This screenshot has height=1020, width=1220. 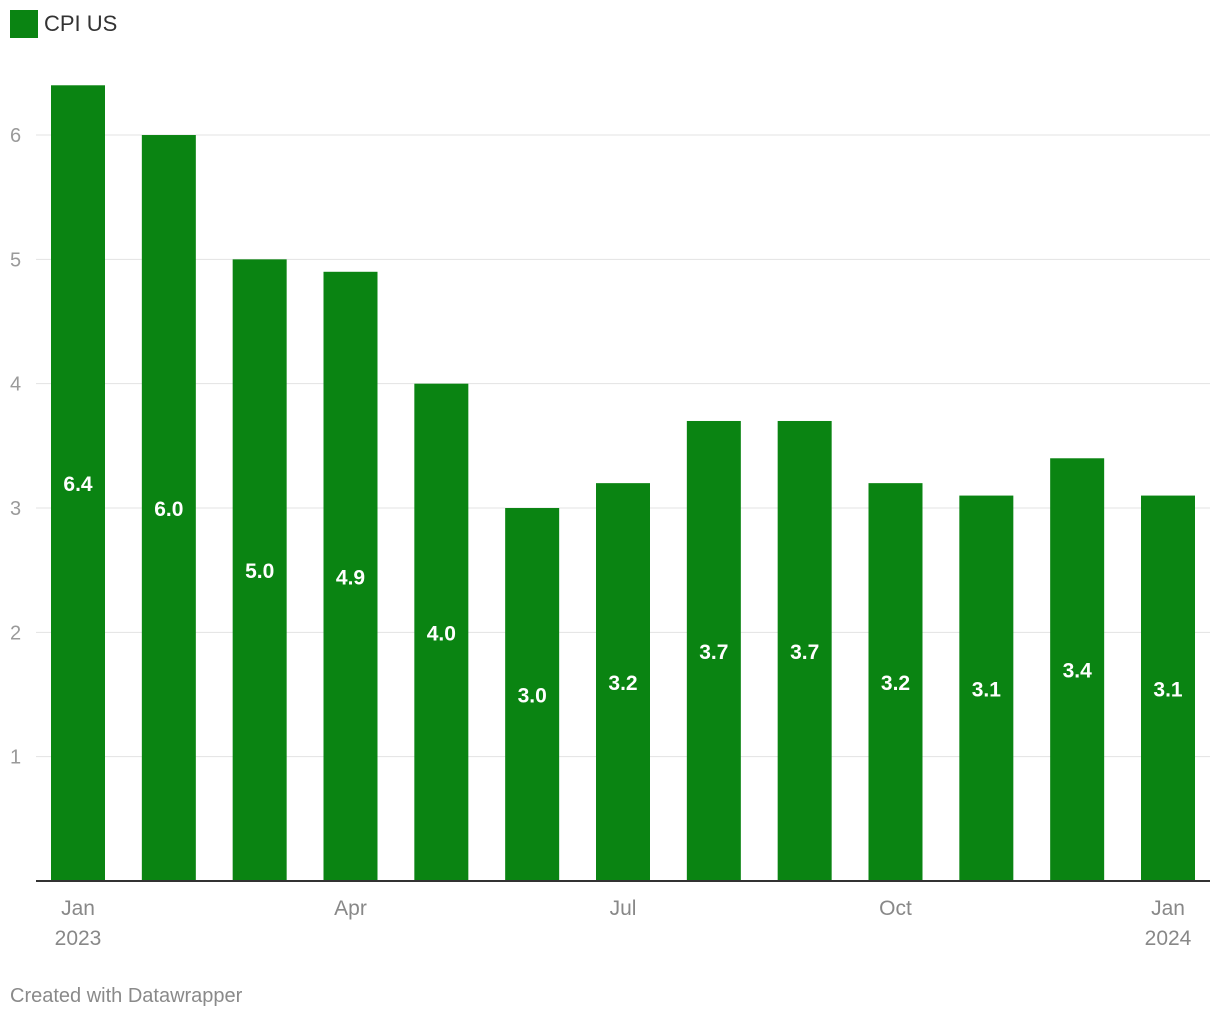 I want to click on credit-text: Created with Datawrapper, so click(x=126, y=996).